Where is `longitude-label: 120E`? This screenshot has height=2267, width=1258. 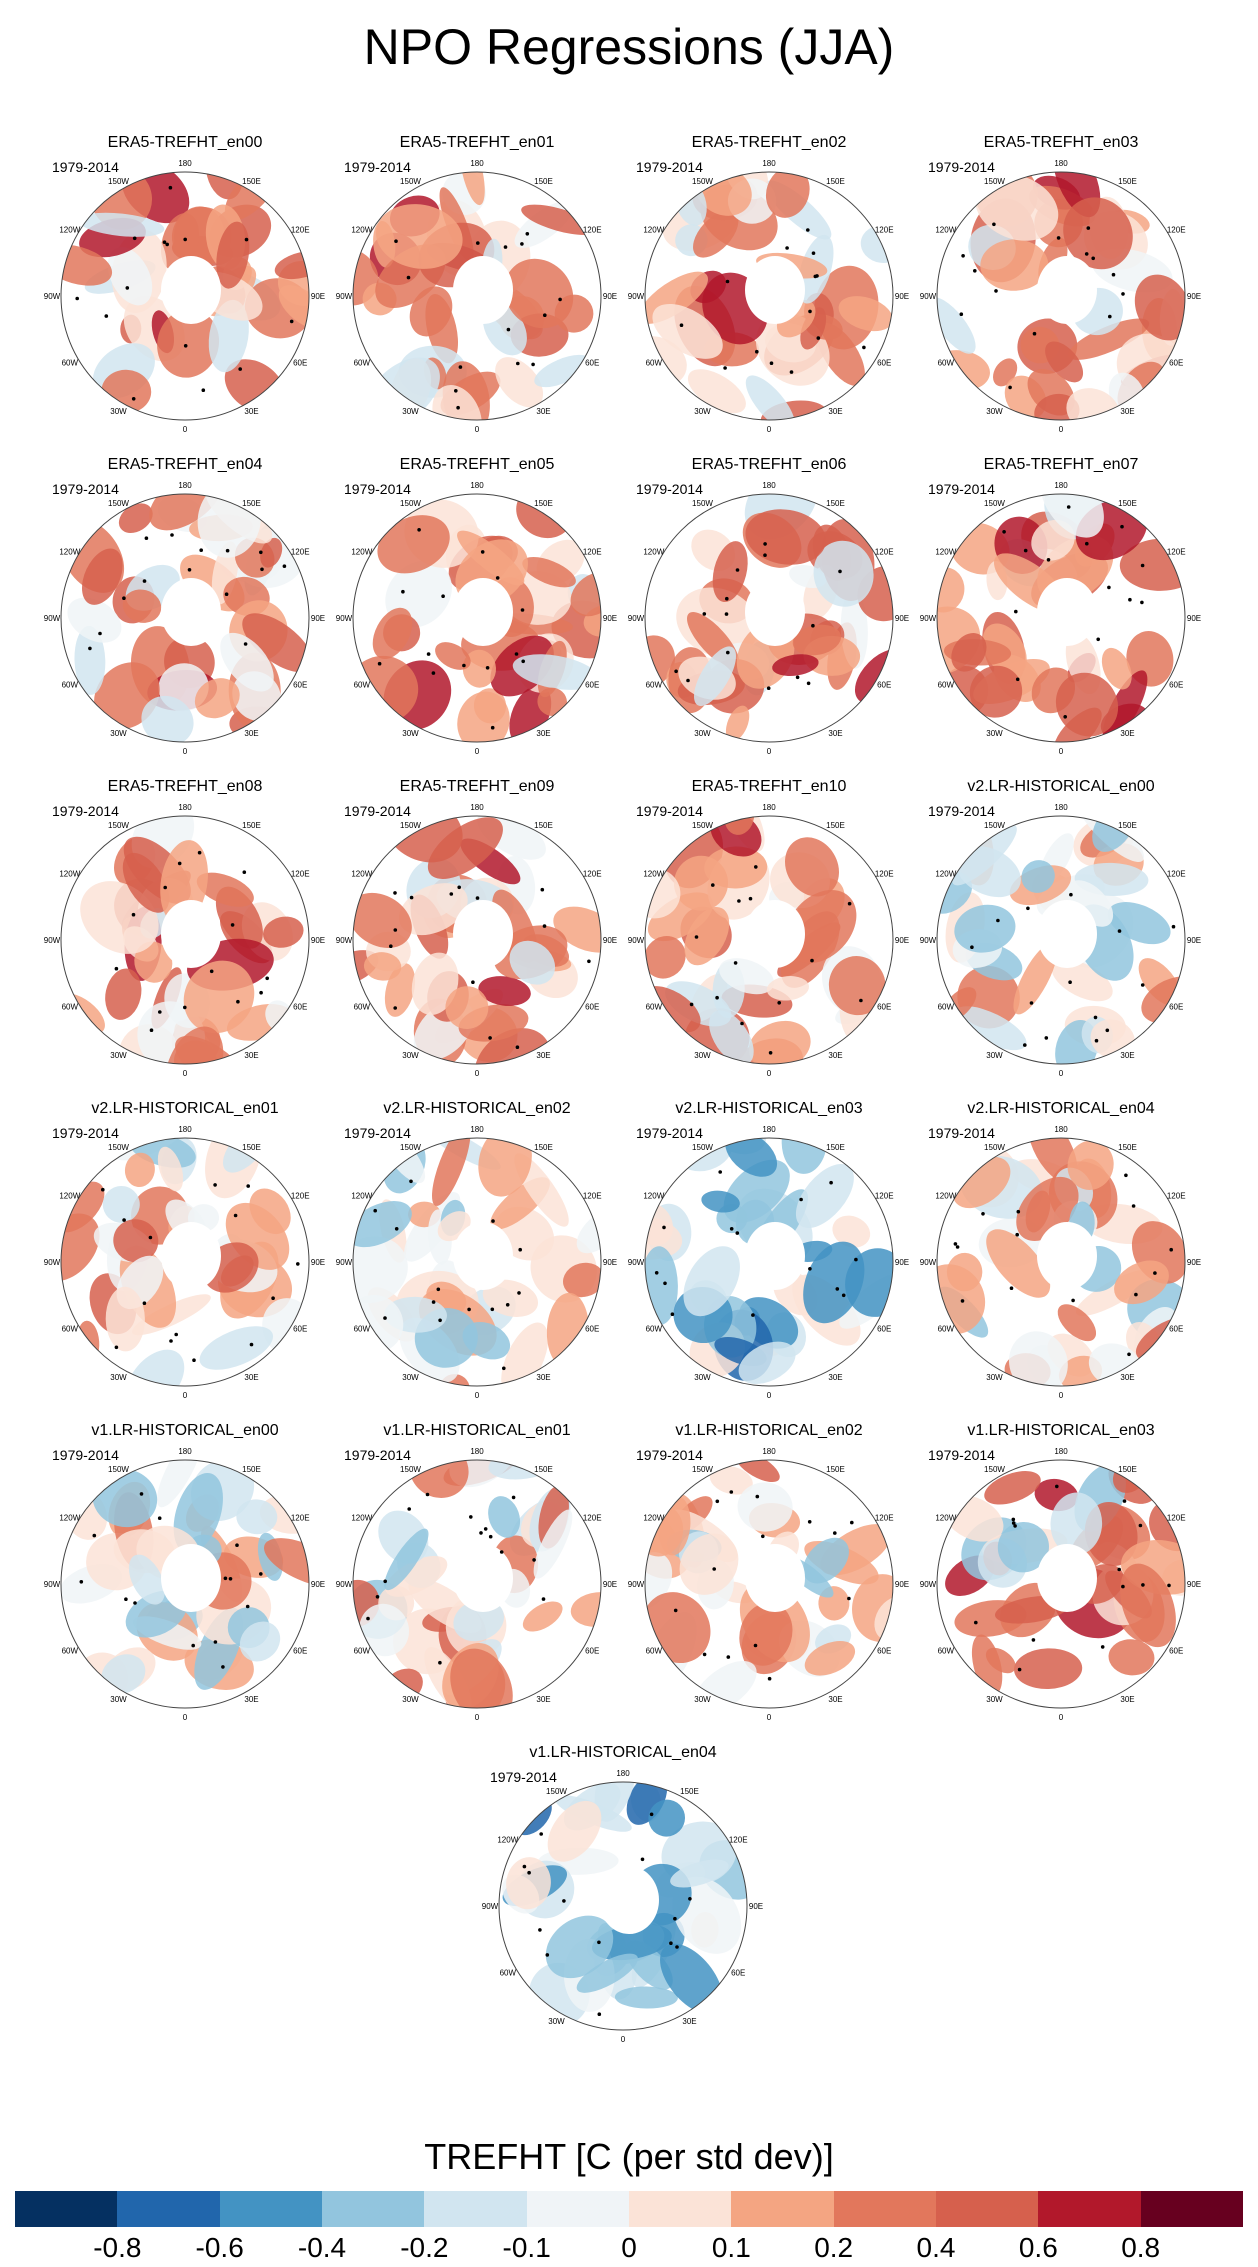 longitude-label: 120E is located at coordinates (592, 874).